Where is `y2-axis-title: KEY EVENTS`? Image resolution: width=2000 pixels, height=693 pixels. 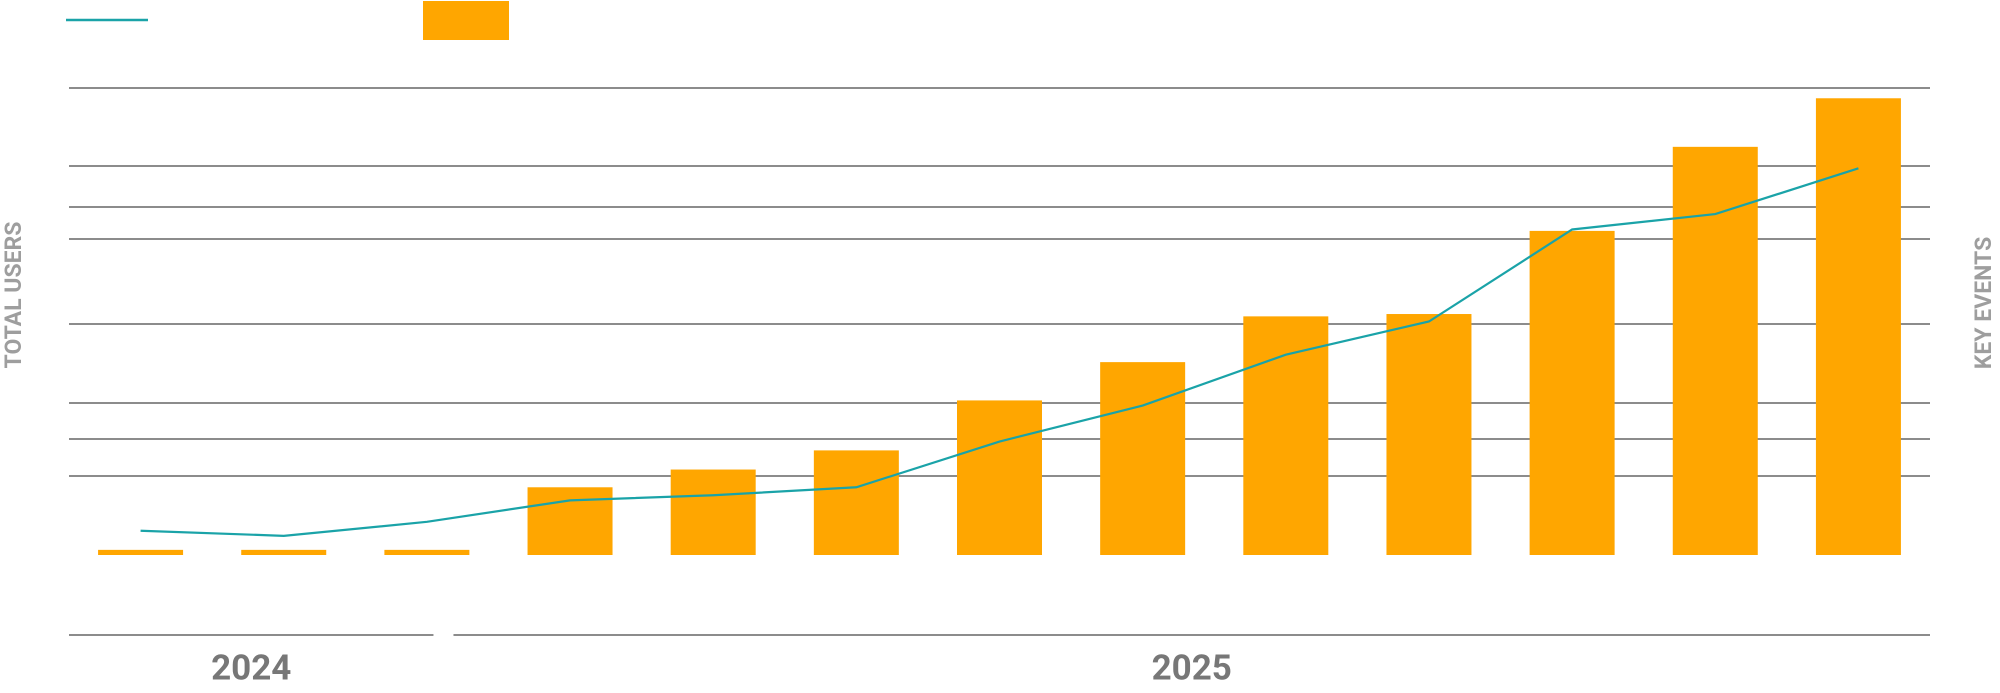 y2-axis-title: KEY EVENTS is located at coordinates (1983, 303).